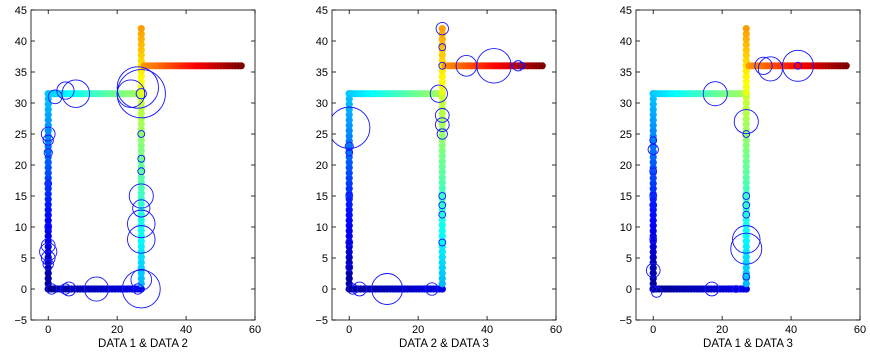 The image size is (870, 353). Describe the element at coordinates (143, 344) in the screenshot. I see `x-axis-label: DATA 1 & DATA 2` at that location.